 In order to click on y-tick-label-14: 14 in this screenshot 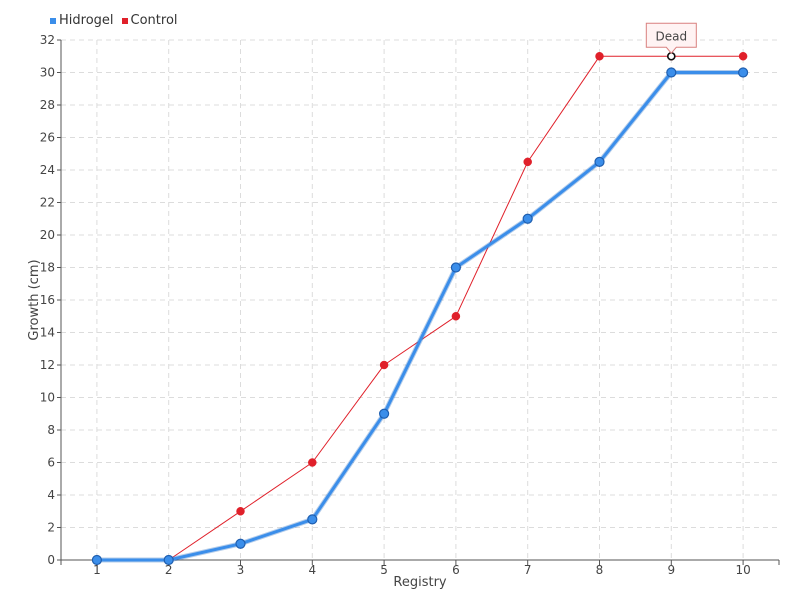, I will do `click(47, 333)`.